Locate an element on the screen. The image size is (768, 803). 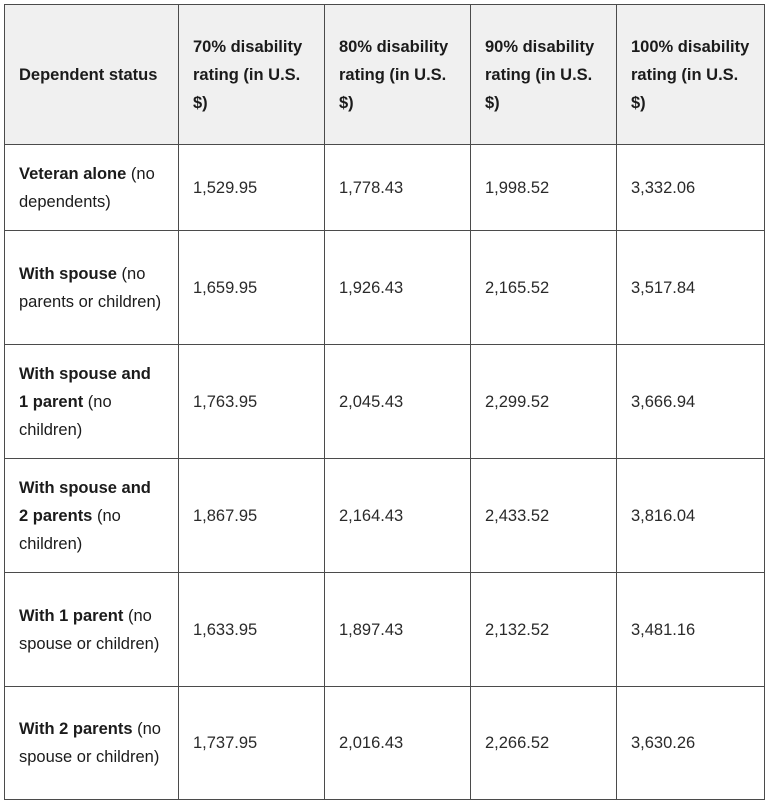
cell-80: 2,045.43 is located at coordinates (397, 401).